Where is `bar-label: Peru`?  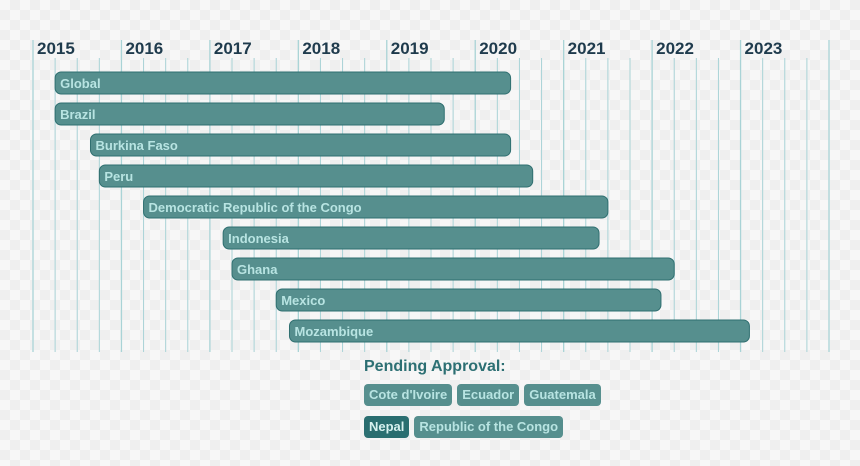 bar-label: Peru is located at coordinates (118, 176).